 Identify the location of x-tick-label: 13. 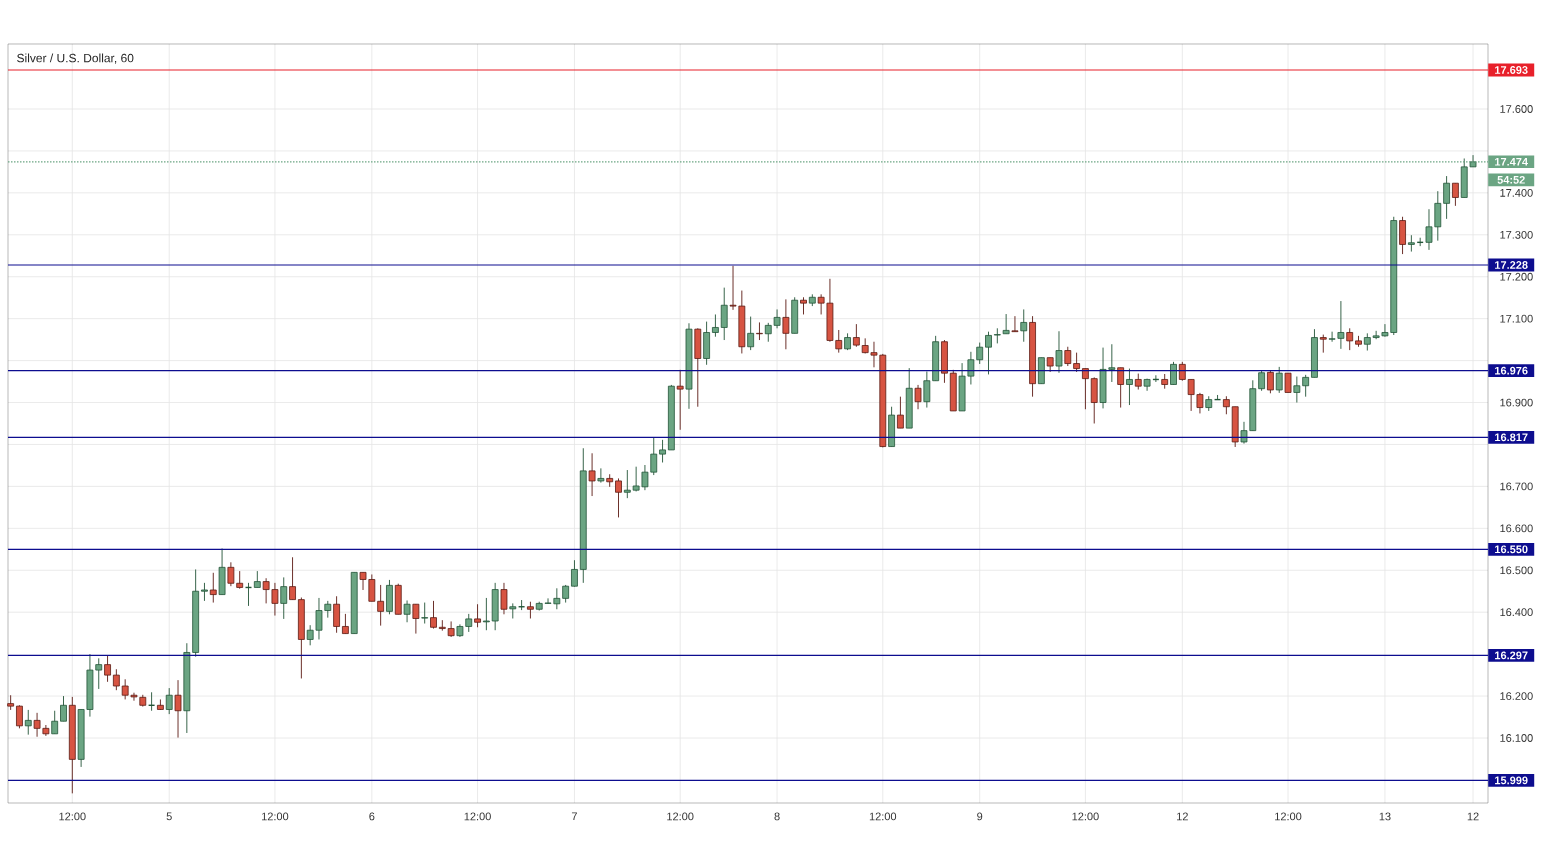
(1385, 816).